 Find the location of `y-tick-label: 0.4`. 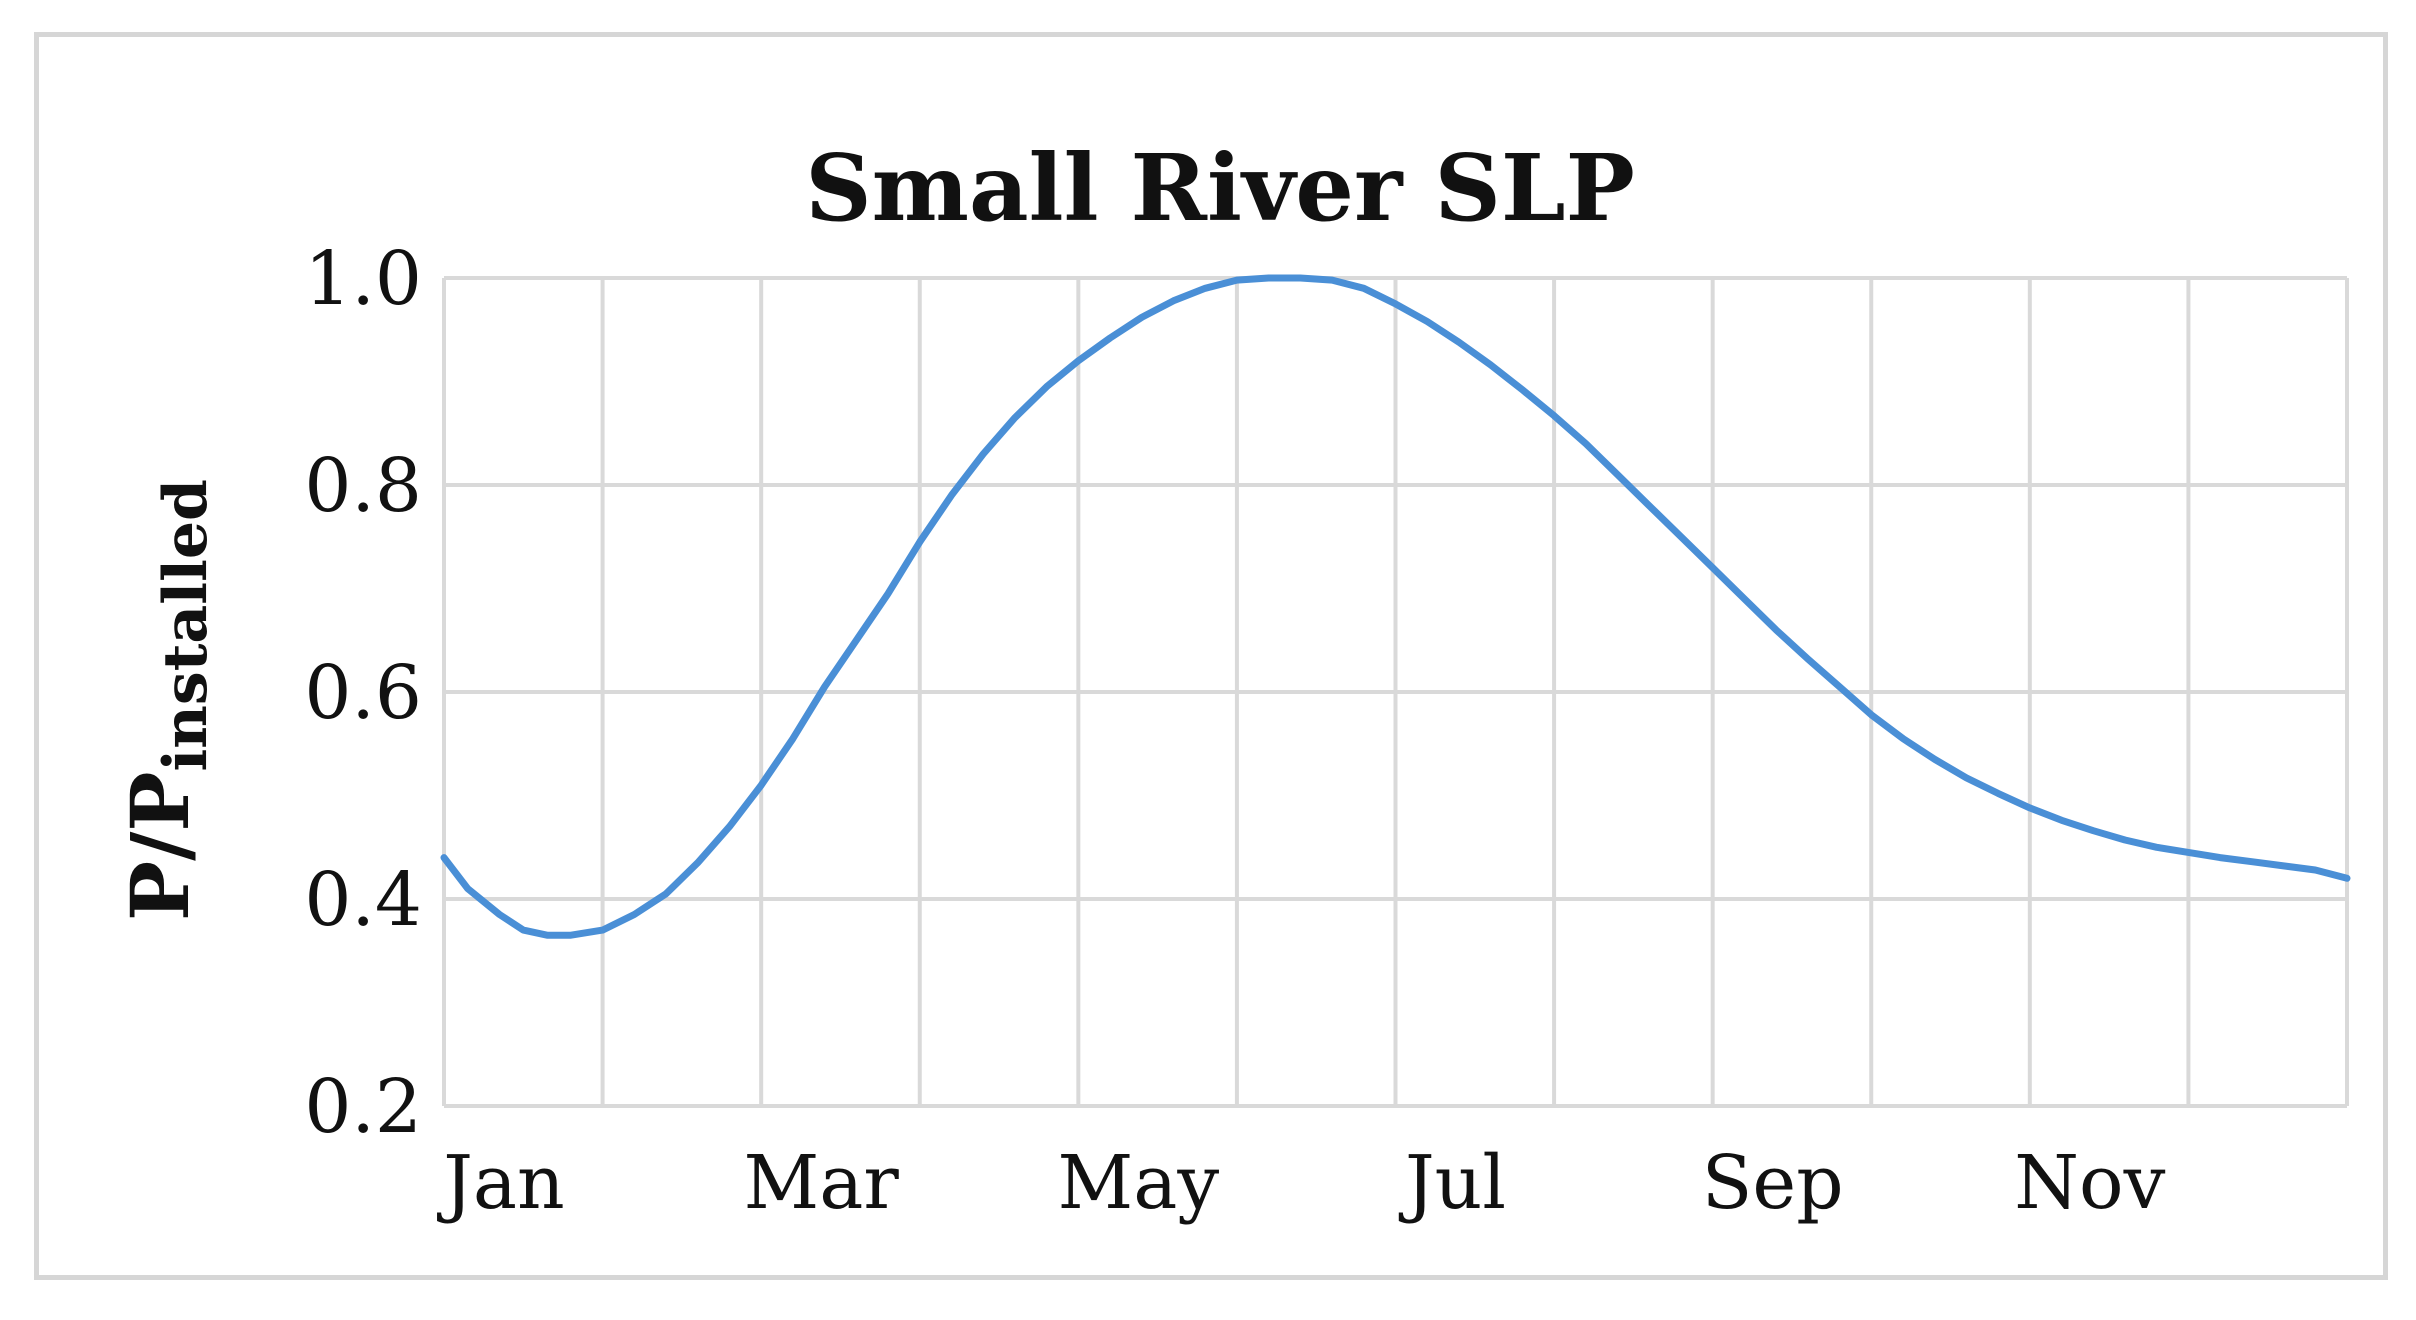

y-tick-label: 0.4 is located at coordinates (363, 900).